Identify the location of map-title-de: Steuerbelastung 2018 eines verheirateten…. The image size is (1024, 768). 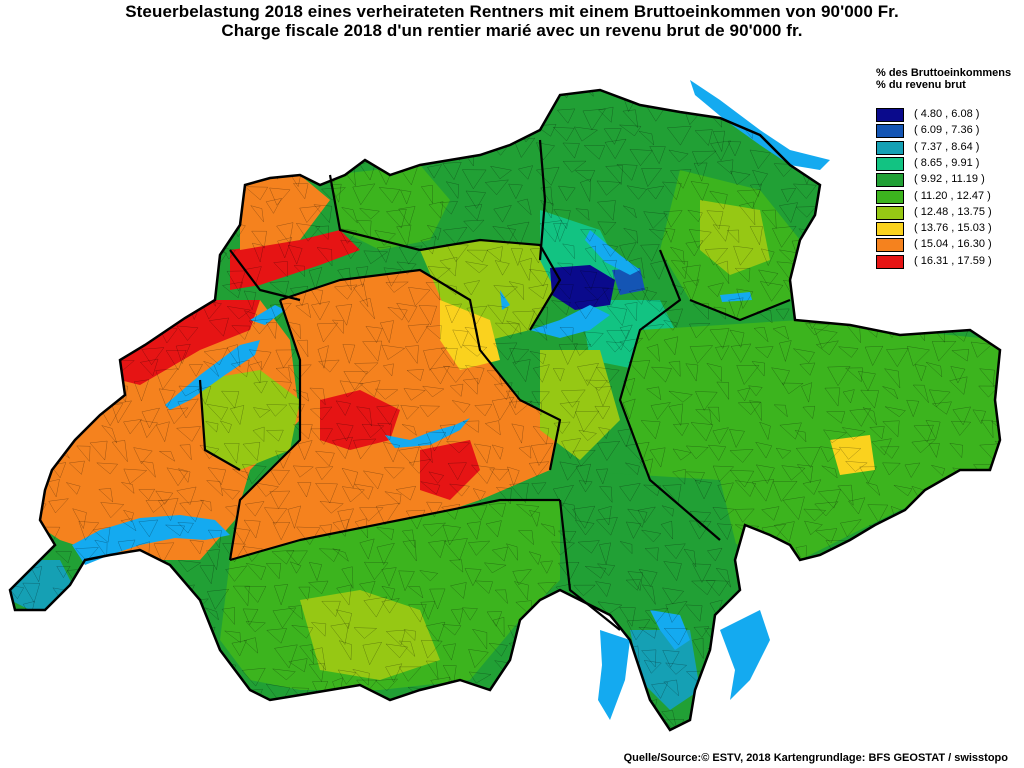
(512, 11).